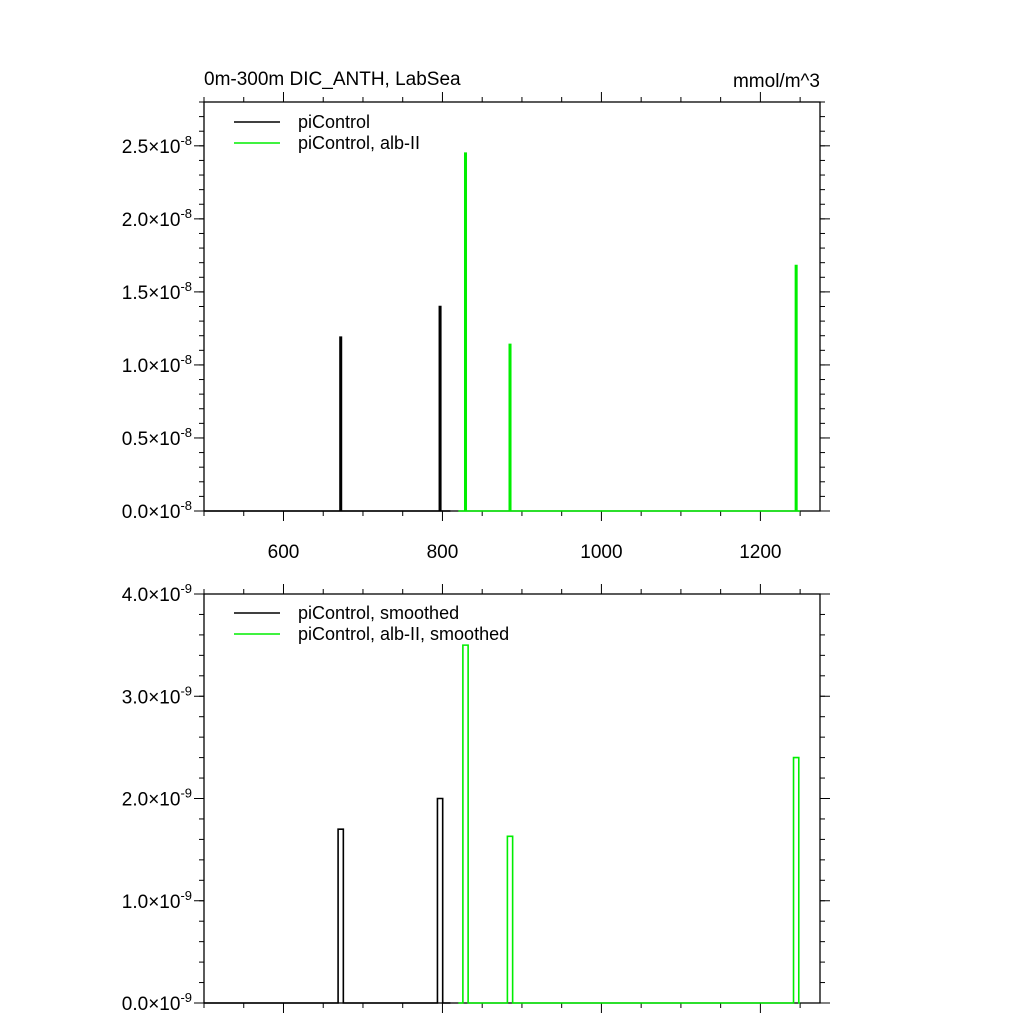 Image resolution: width=1024 pixels, height=1024 pixels. Describe the element at coordinates (157, 593) in the screenshot. I see `bottom-y-tick-label: 4.0×10⁻⁹` at that location.